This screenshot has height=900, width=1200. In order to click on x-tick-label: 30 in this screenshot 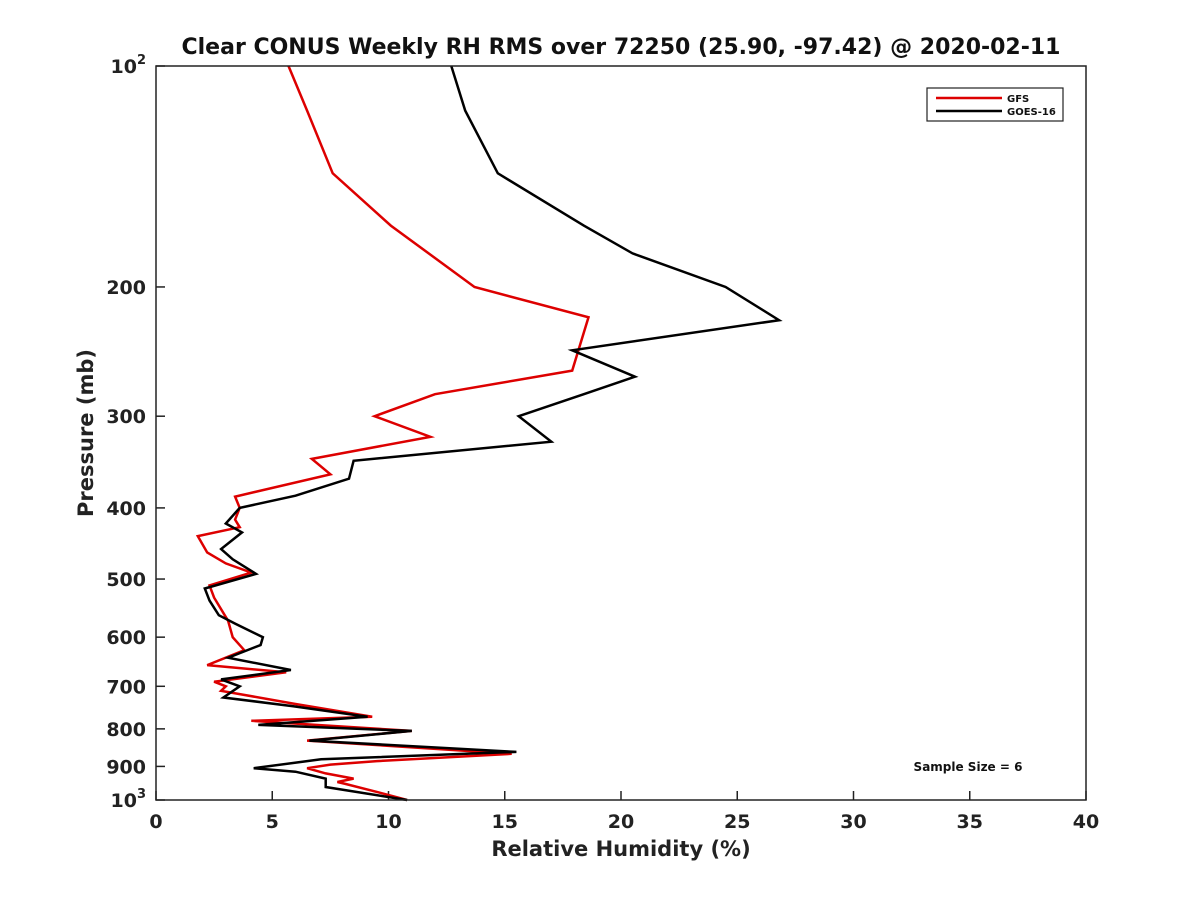, I will do `click(853, 822)`.